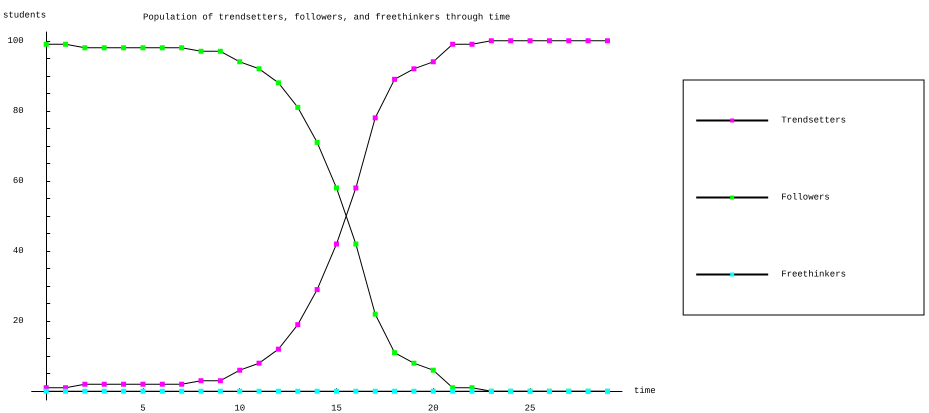 The width and height of the screenshot is (929, 413). What do you see at coordinates (24, 15) in the screenshot?
I see `y-axis-title: students` at bounding box center [24, 15].